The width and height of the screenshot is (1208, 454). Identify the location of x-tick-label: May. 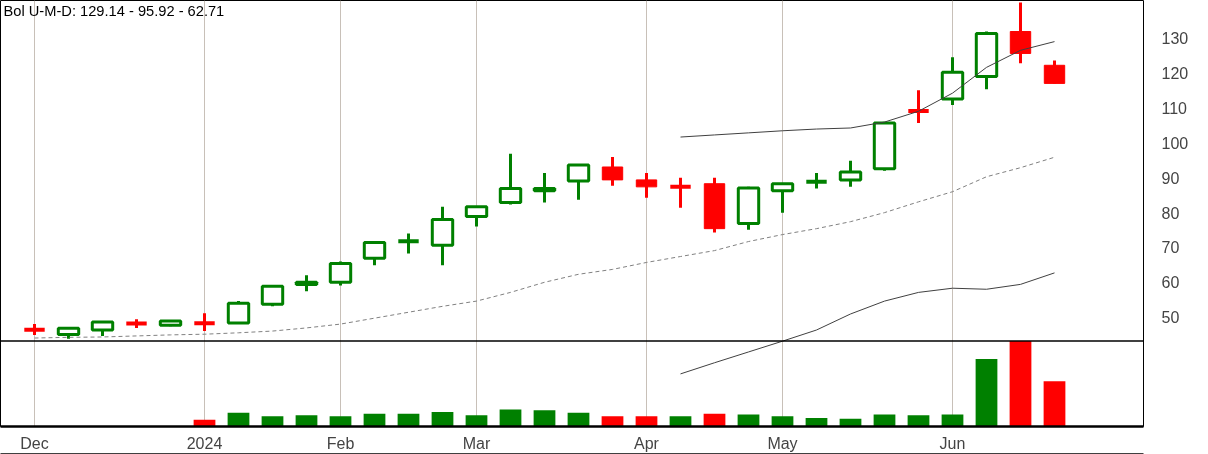
(782, 443).